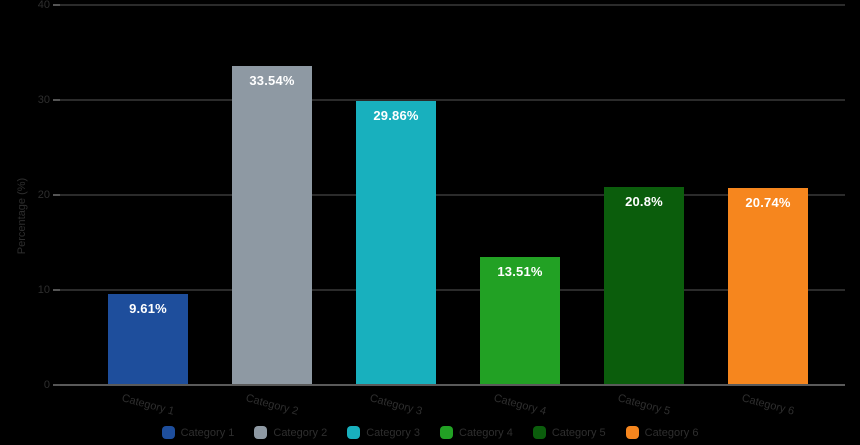 The image size is (860, 445). Describe the element at coordinates (43, 5) in the screenshot. I see `y-tick-label-40: 40` at that location.